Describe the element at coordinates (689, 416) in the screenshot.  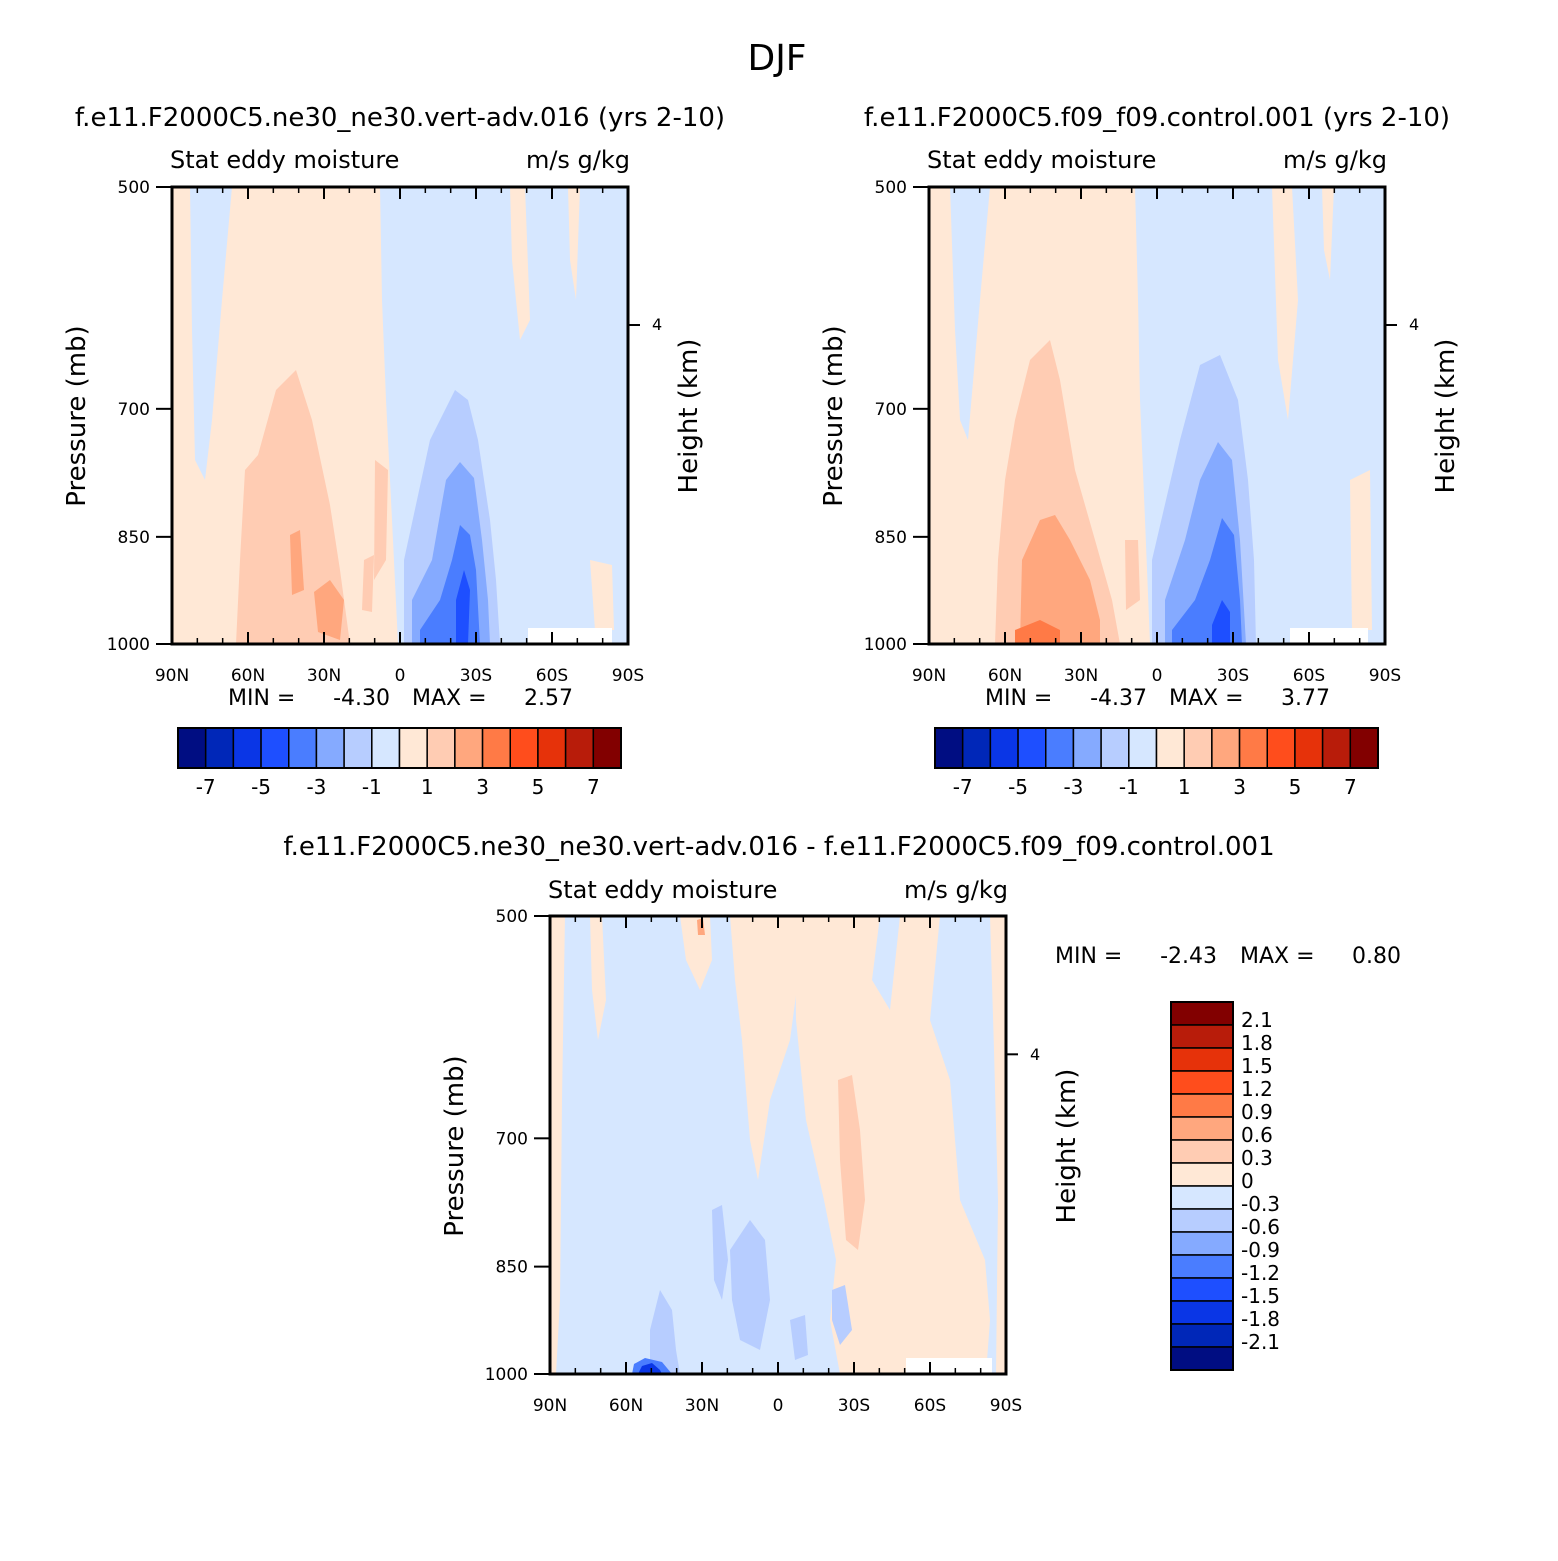
I see `ylabel-right-a: Height (km)` at that location.